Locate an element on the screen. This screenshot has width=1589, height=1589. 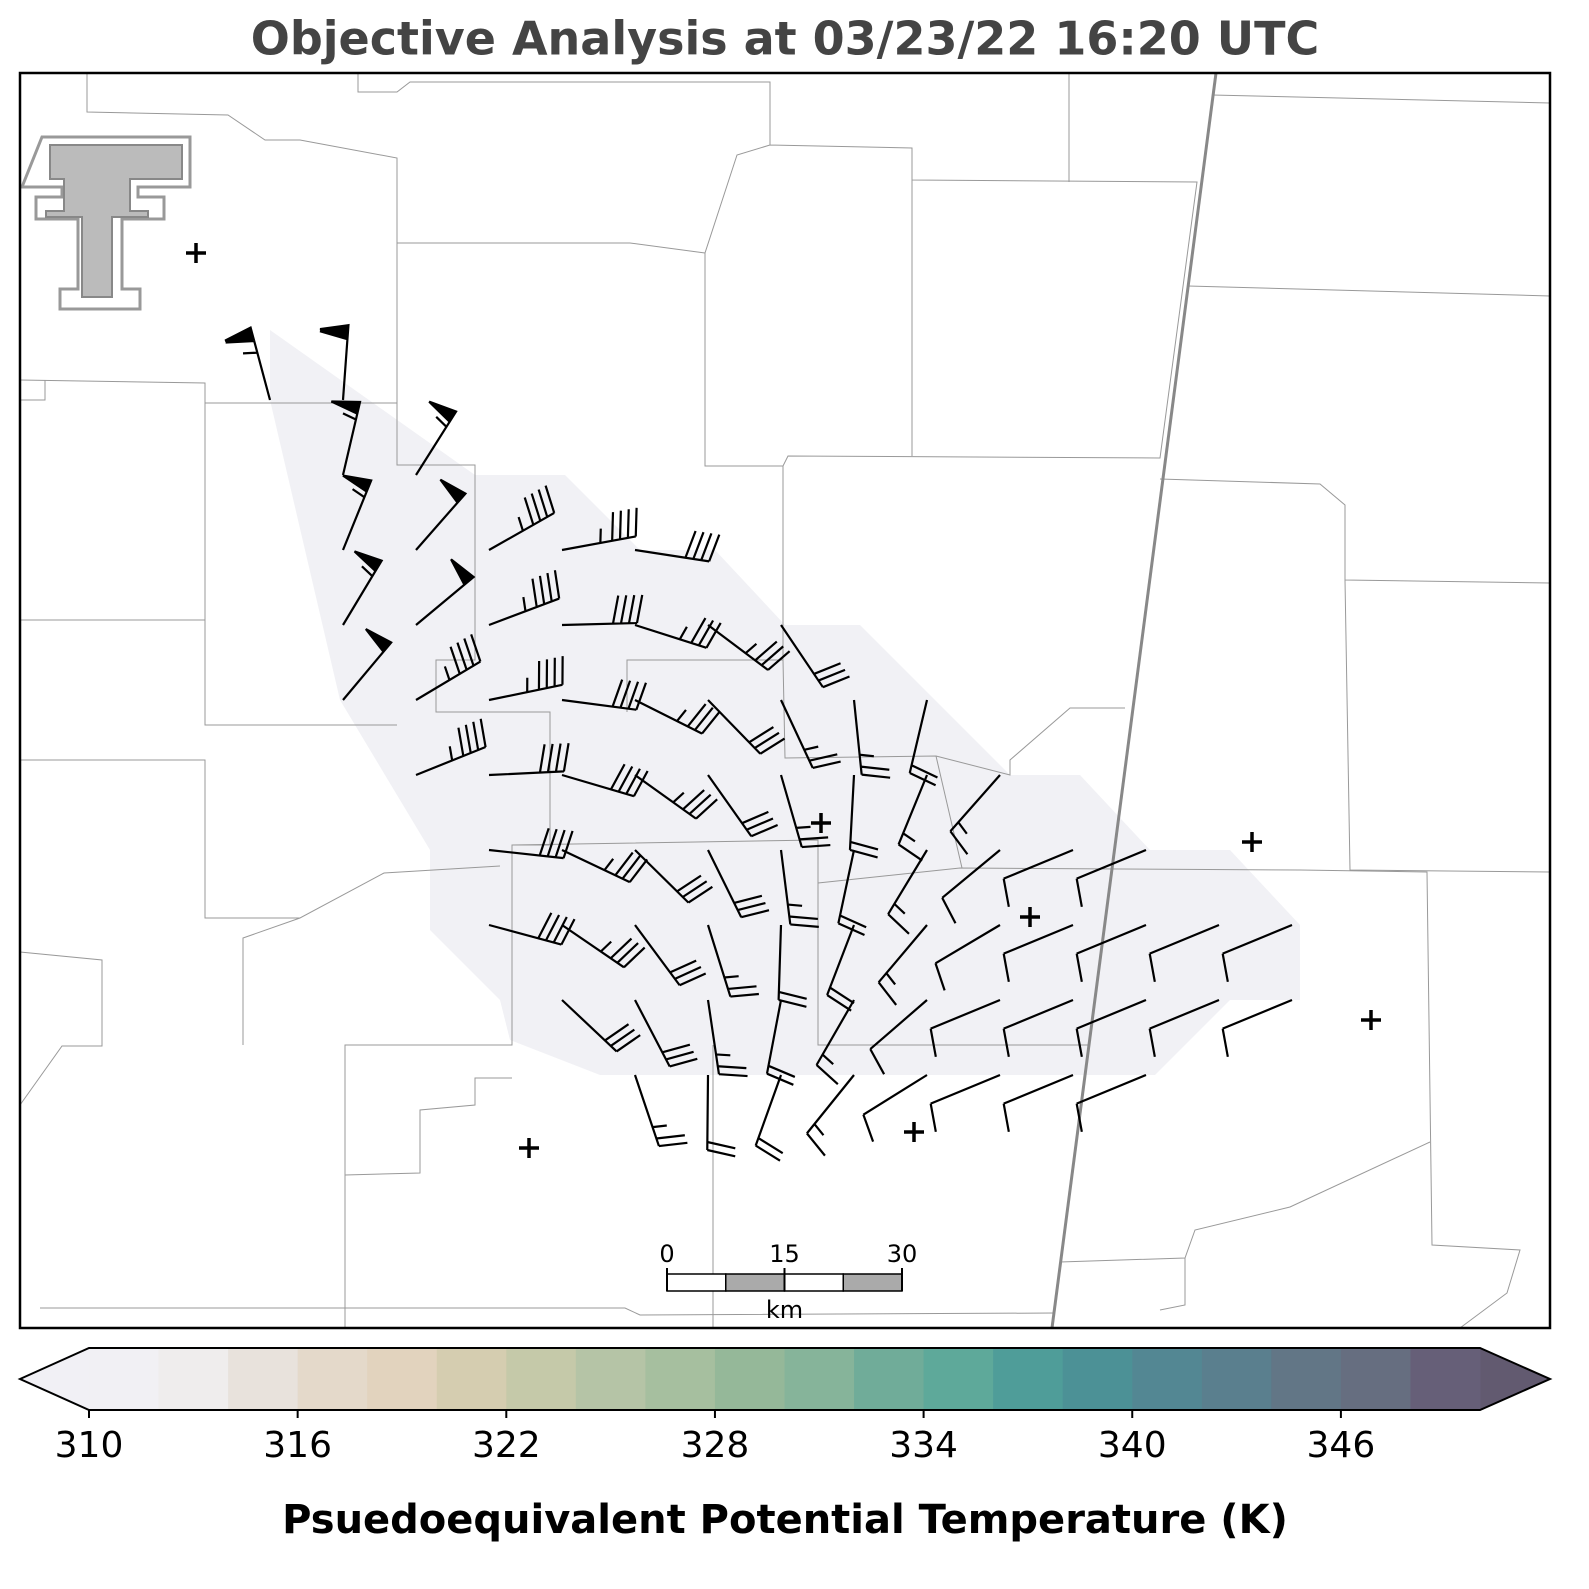
scale-tick-label: 30 is located at coordinates (902, 1254).